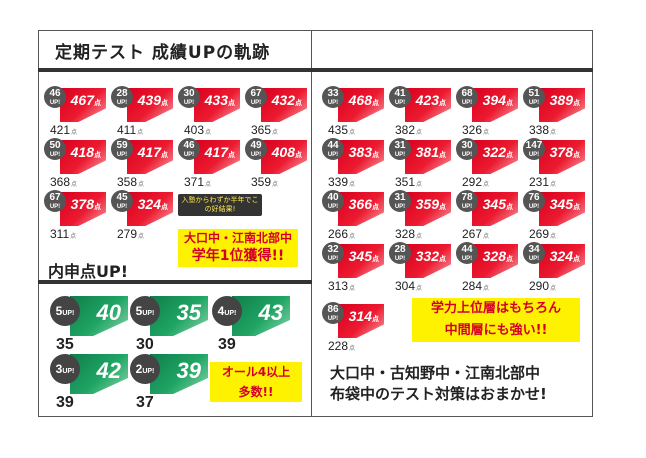  Describe the element at coordinates (497, 100) in the screenshot. I see `score-after: 394点` at that location.